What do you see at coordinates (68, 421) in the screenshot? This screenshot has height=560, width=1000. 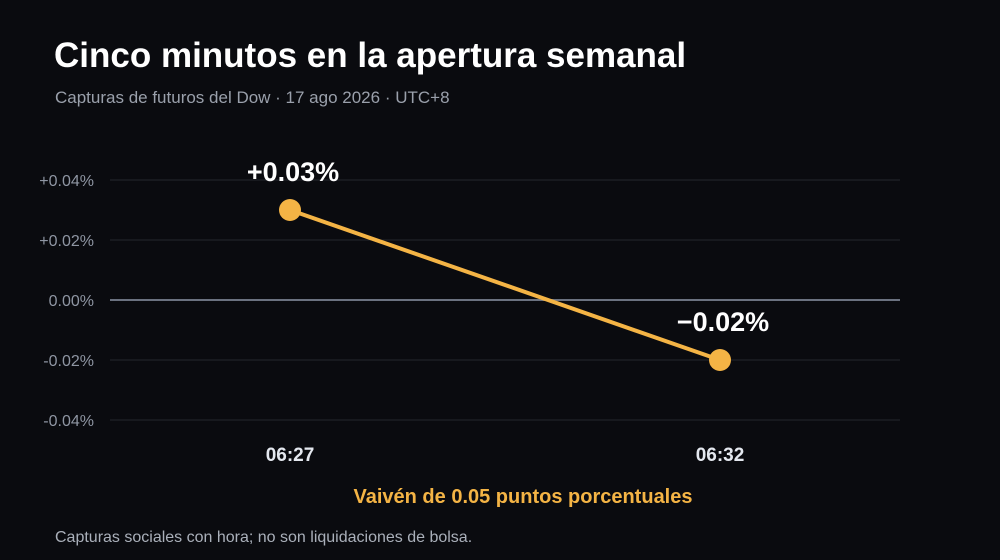 I see `y-tick-label: -0.04%` at bounding box center [68, 421].